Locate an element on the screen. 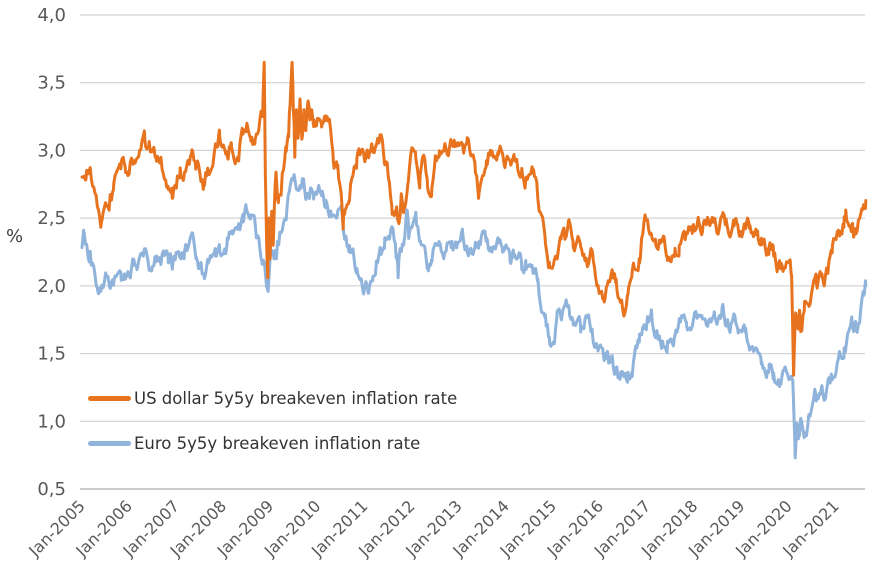  y-tick-label: 0,5 is located at coordinates (51, 489).